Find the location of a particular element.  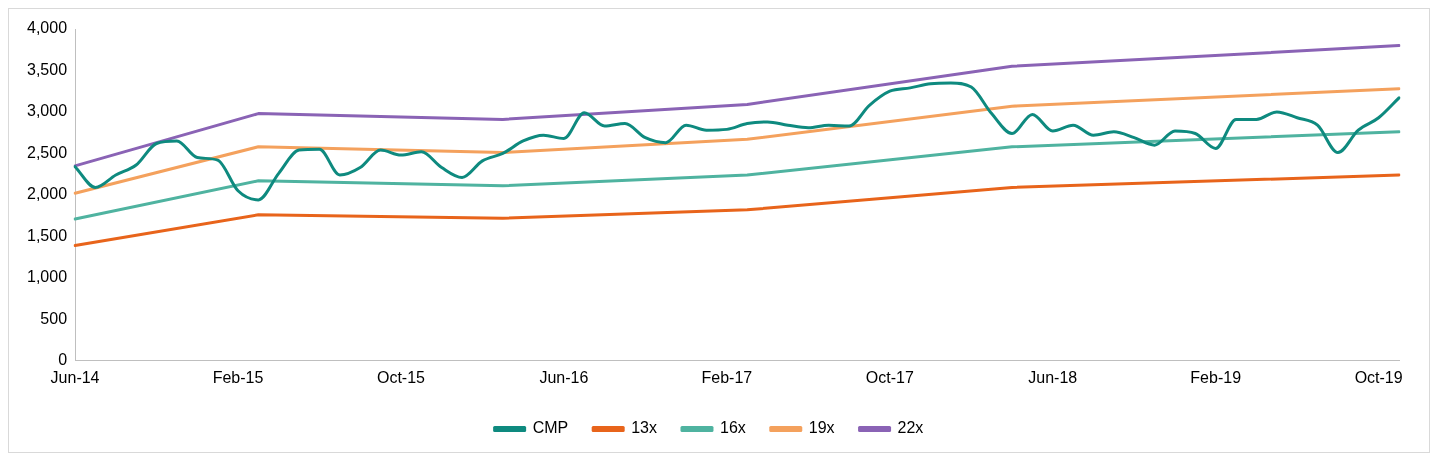

y-tick-label: 2,000 is located at coordinates (47, 194).